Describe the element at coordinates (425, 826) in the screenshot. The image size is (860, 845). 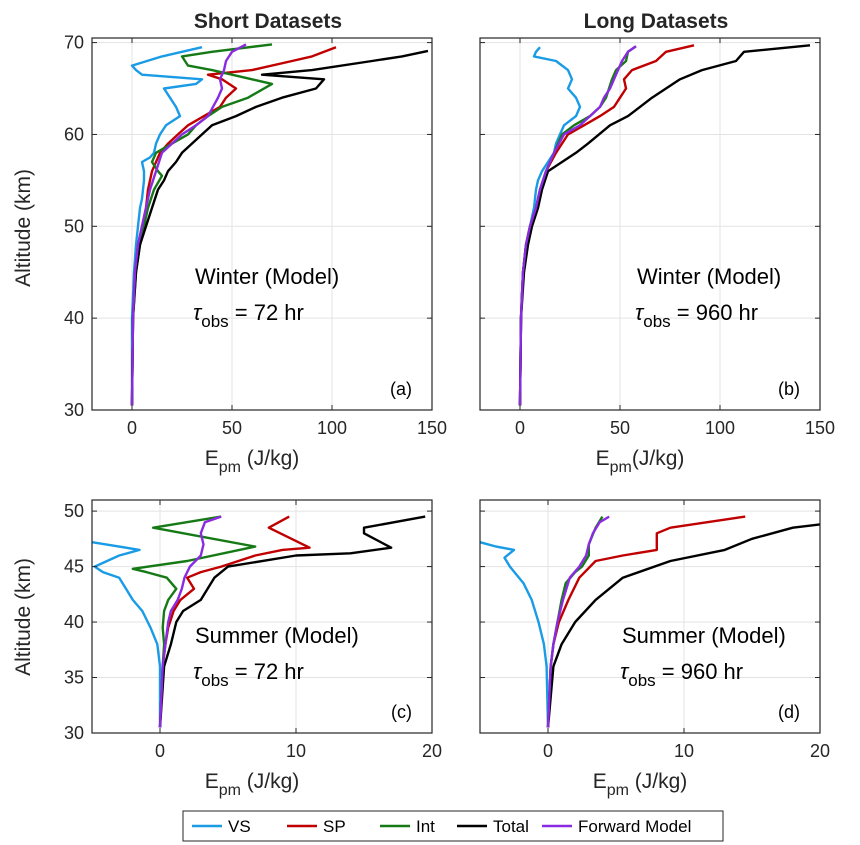
I see `legend-label: Int` at that location.